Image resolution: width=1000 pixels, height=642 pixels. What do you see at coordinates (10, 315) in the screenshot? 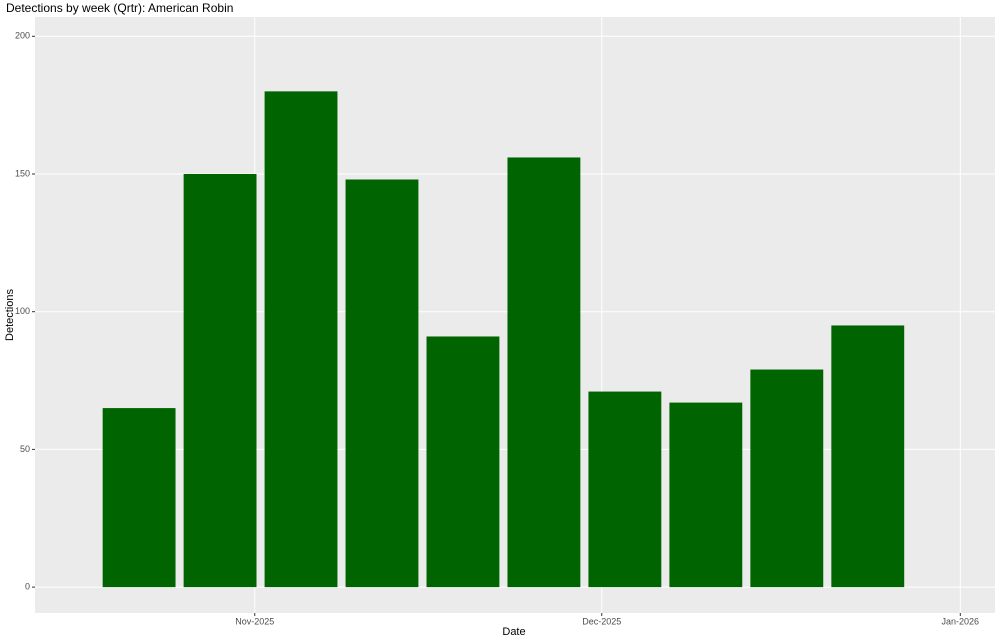
I see `y-axis-title: Detections` at bounding box center [10, 315].